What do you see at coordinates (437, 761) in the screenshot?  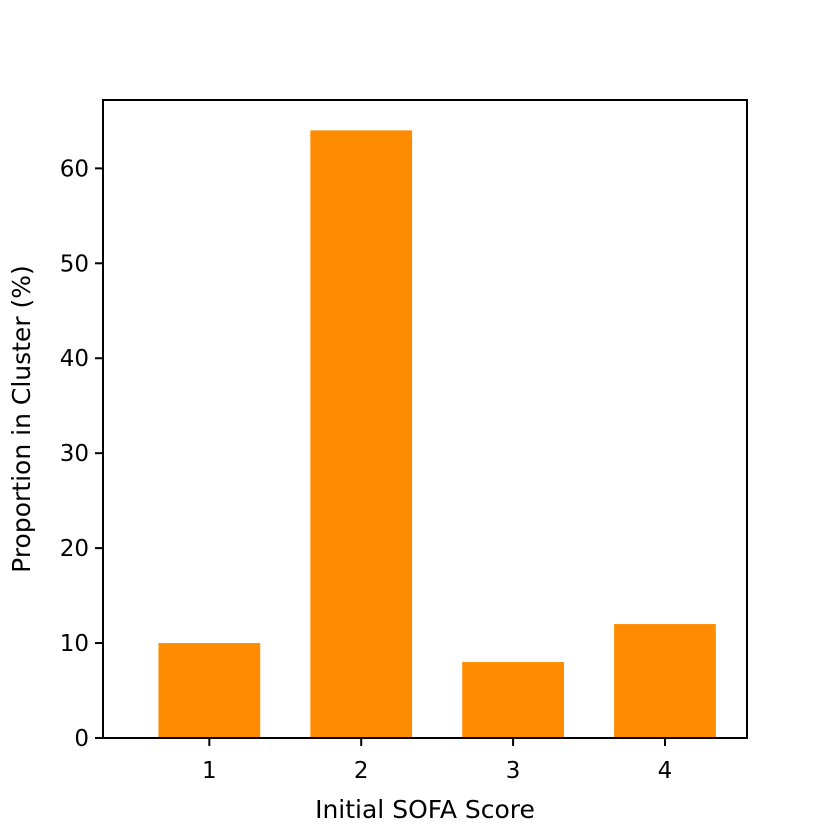 I see `x-axis-ticks: 1 2 3 4` at bounding box center [437, 761].